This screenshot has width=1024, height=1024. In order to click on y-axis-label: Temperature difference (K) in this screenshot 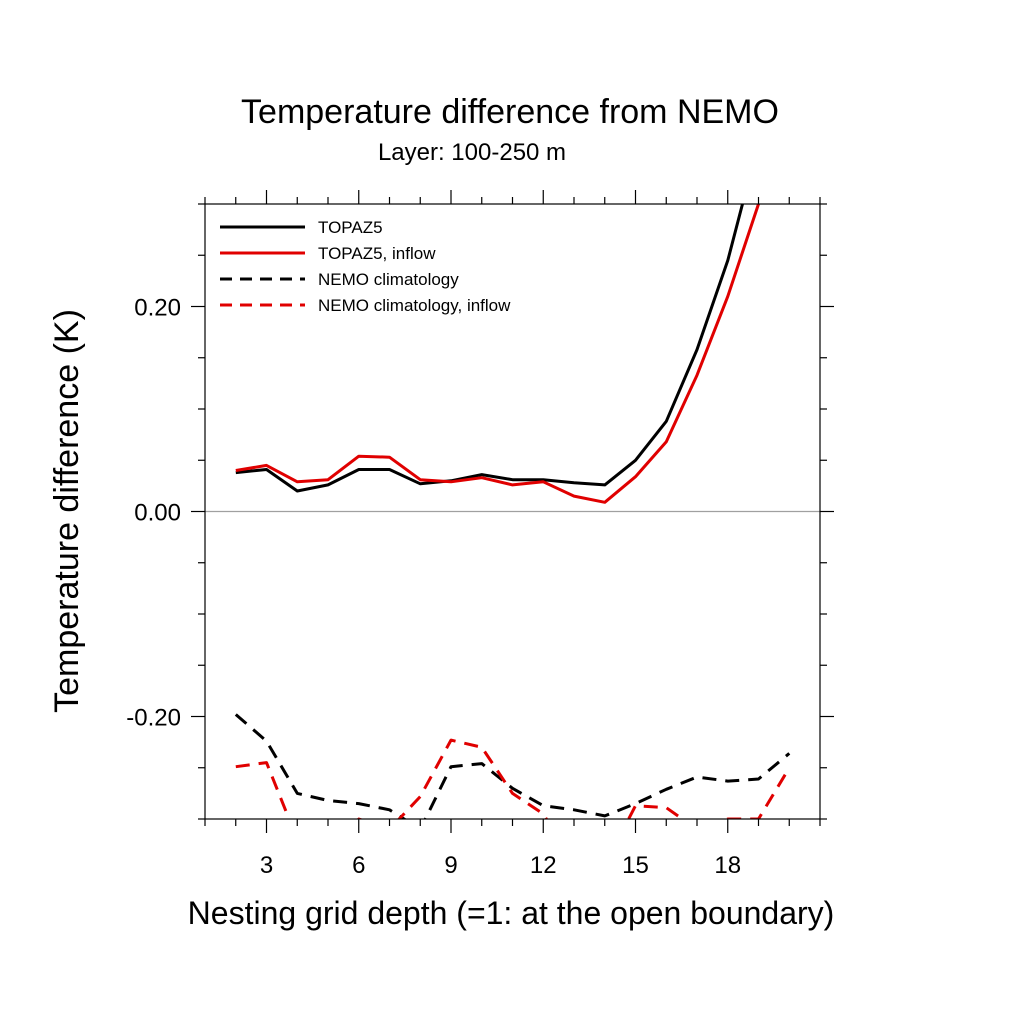, I will do `click(67, 511)`.